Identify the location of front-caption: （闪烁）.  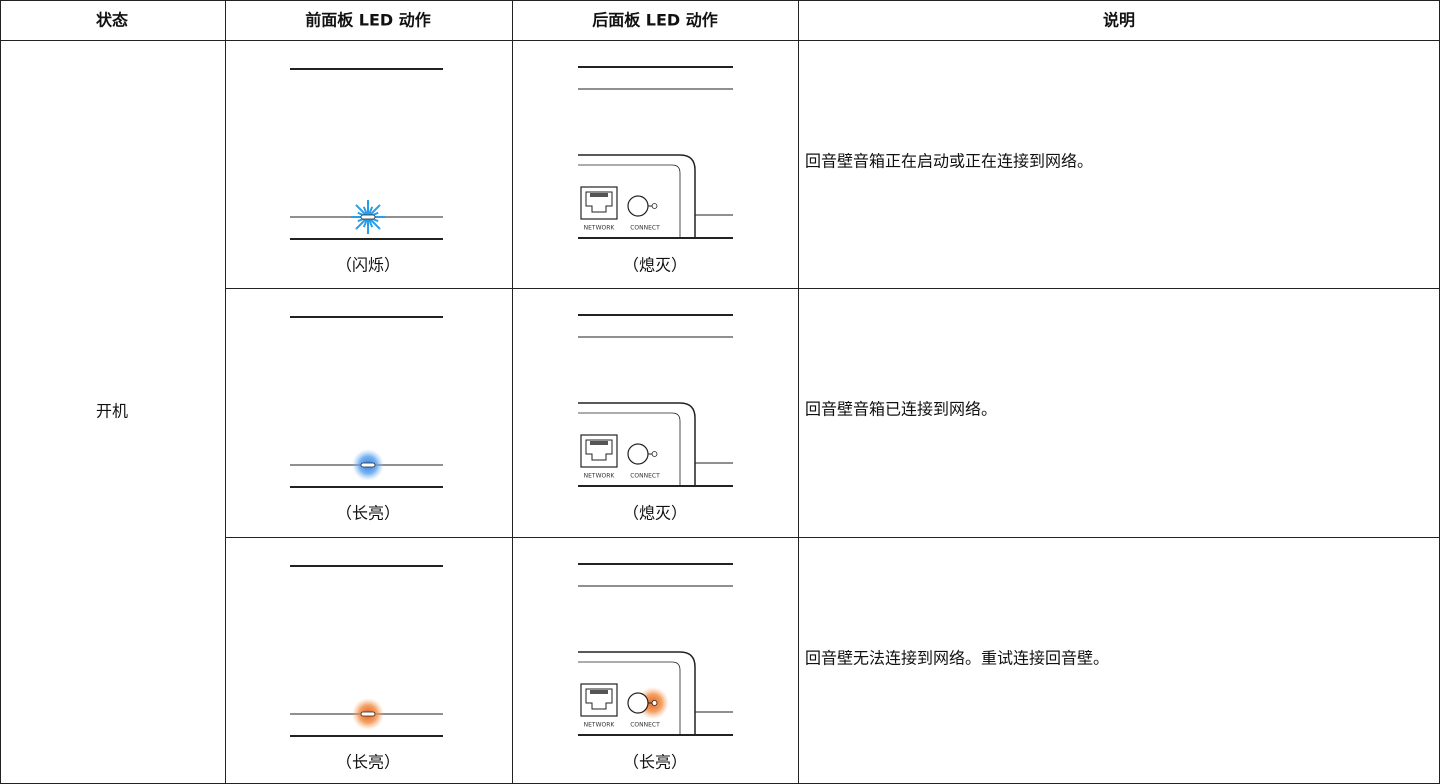
(368, 265).